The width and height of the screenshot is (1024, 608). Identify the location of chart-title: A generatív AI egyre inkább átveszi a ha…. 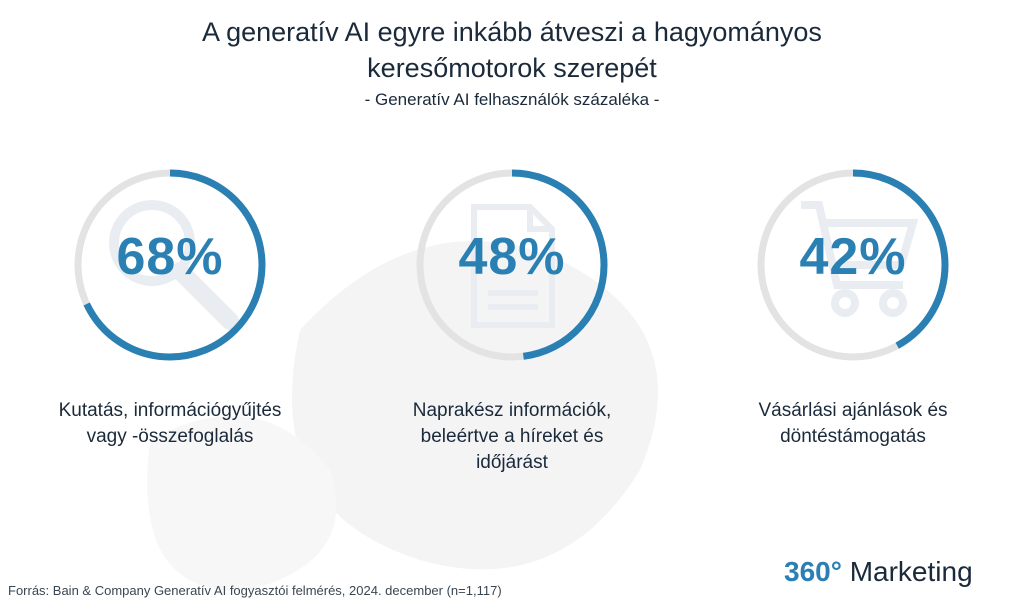
(512, 50).